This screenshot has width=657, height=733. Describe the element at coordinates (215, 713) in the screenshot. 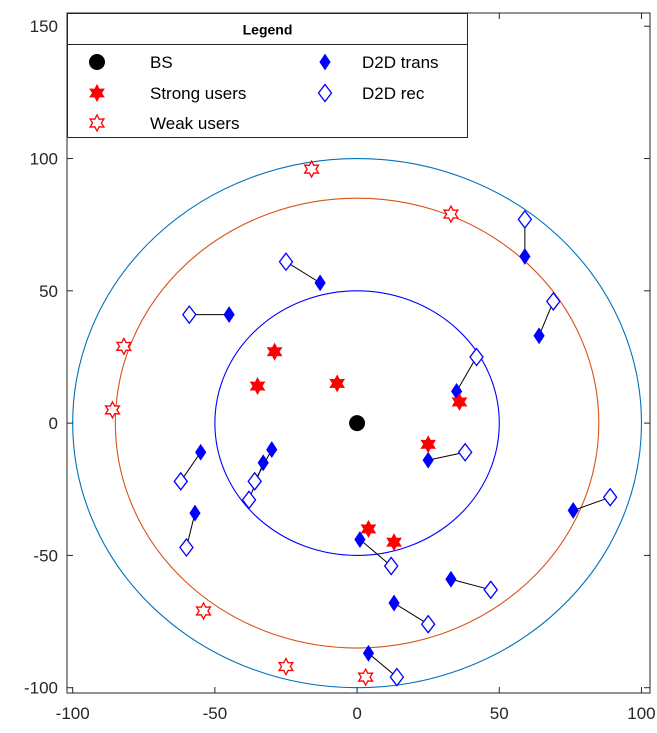

I see `x-tick-label: -50` at that location.